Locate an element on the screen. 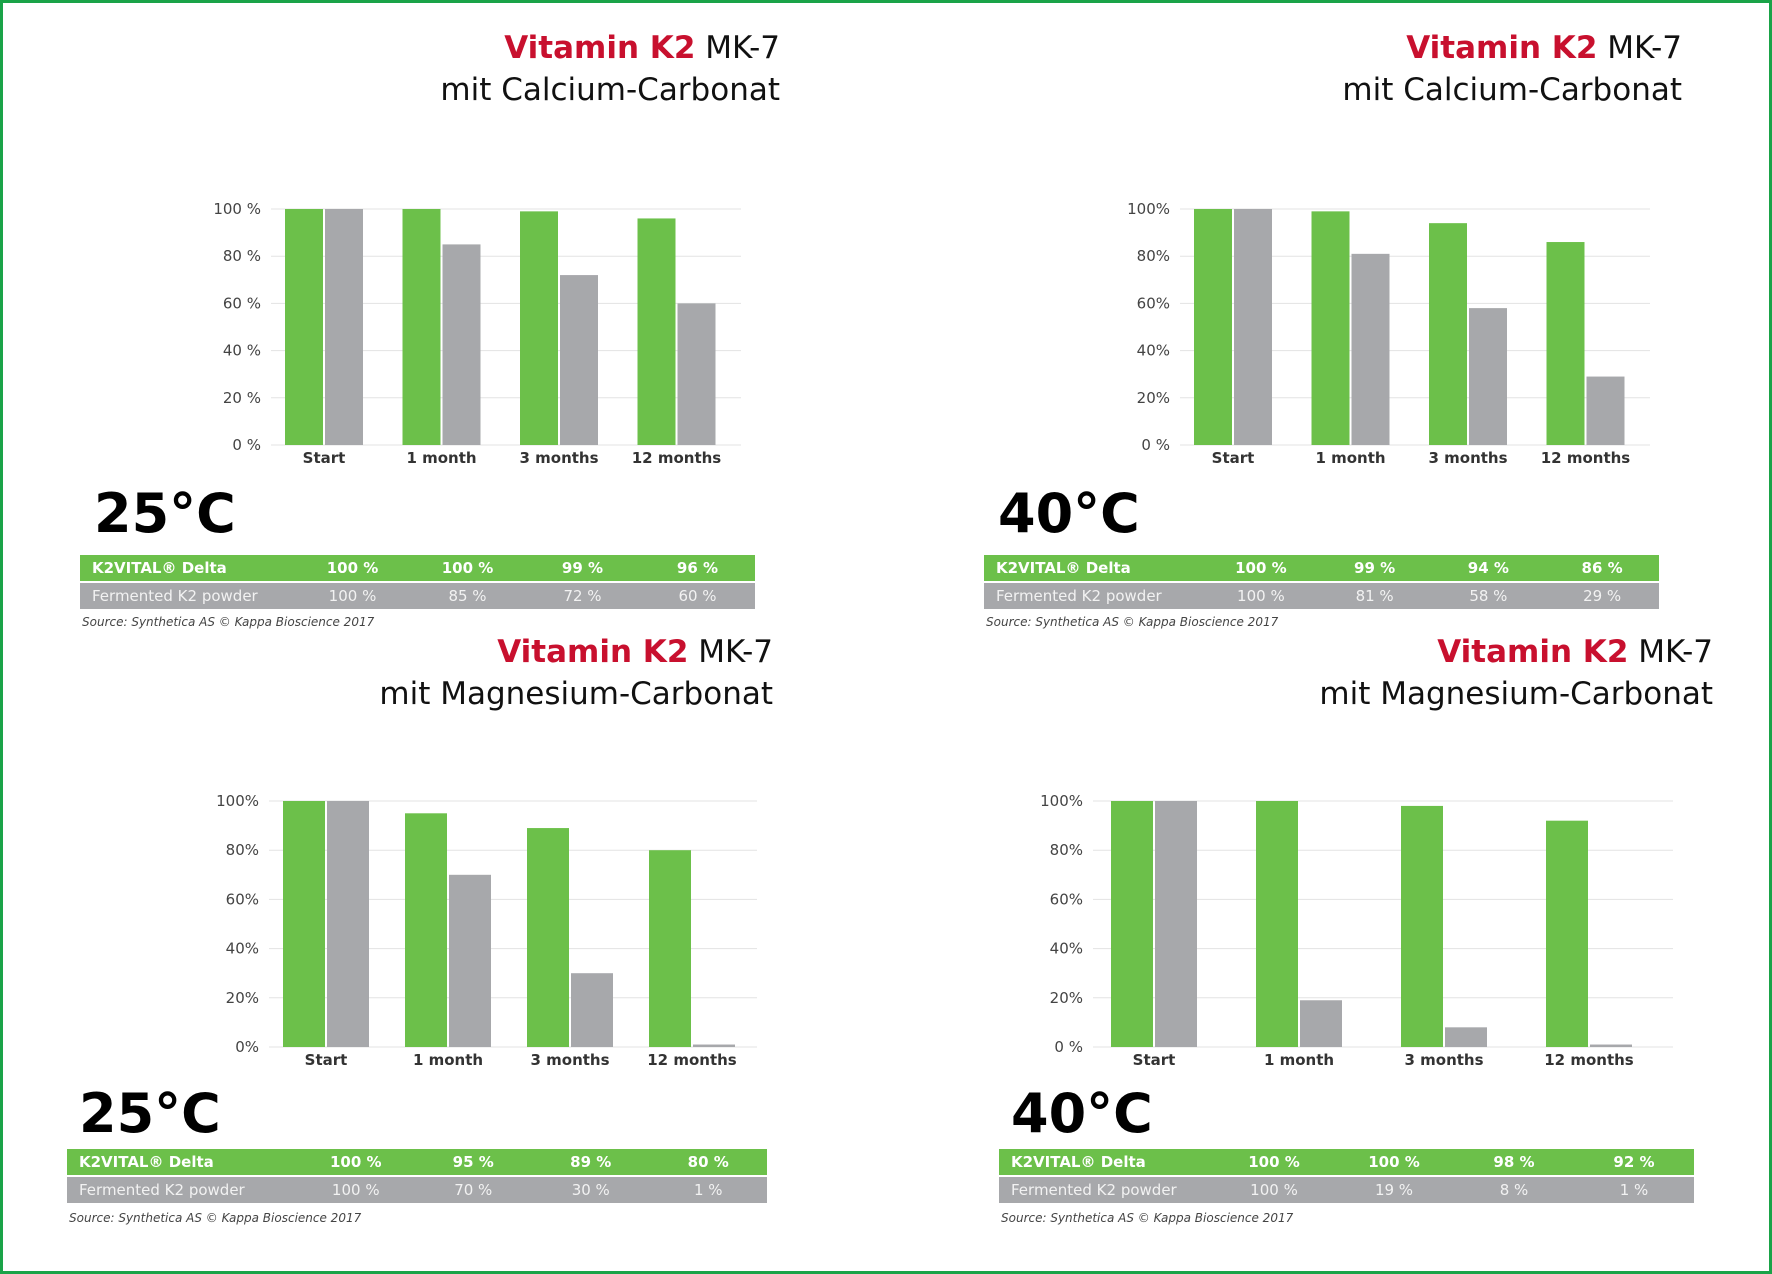 This screenshot has height=1274, width=1772. y-tick-label: 0% is located at coordinates (247, 1047).